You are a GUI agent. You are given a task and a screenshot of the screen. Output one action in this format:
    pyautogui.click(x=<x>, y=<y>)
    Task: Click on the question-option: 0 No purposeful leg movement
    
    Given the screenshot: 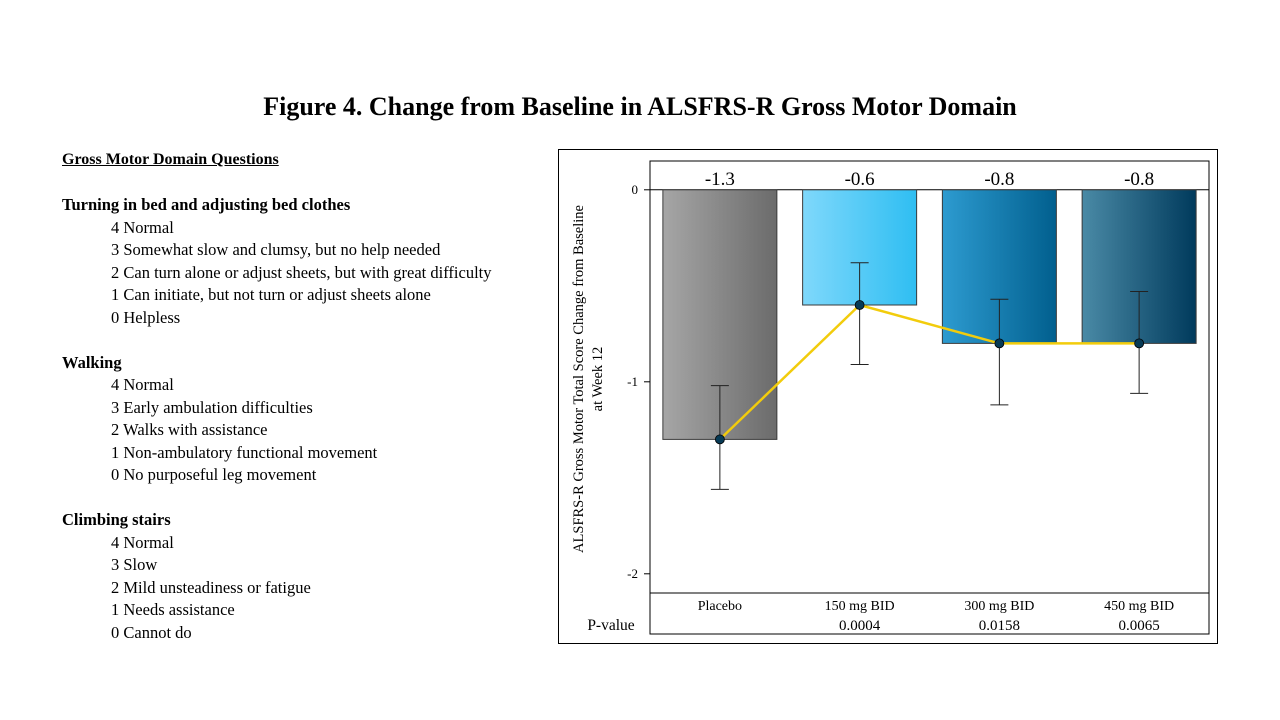 What is the action you would take?
    pyautogui.click(x=214, y=474)
    